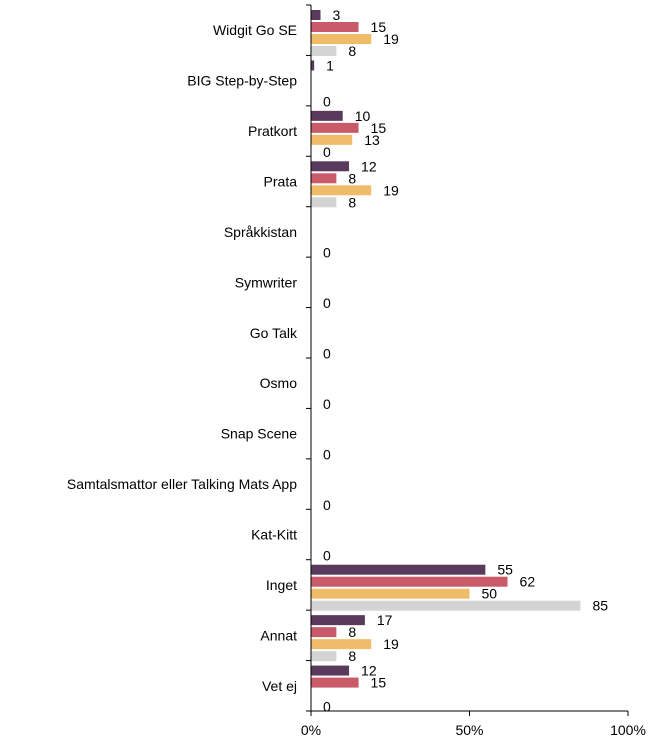  Describe the element at coordinates (600, 606) in the screenshot. I see `value-label: 85` at that location.